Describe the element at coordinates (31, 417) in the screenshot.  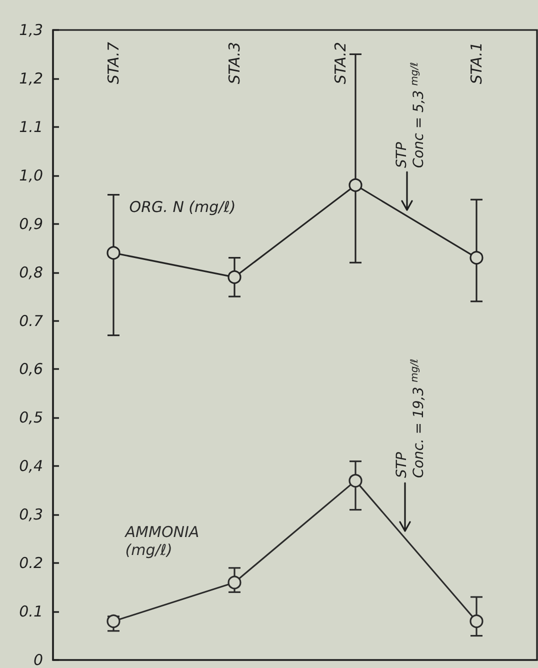
I see `y-tick-label: 0,5` at that location.